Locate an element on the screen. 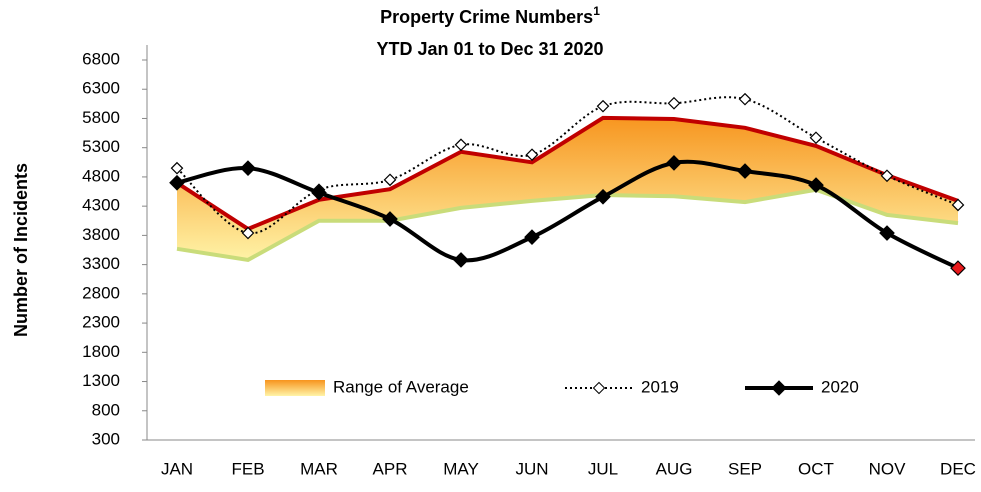  y-tick-label: 6800 is located at coordinates (101, 58).